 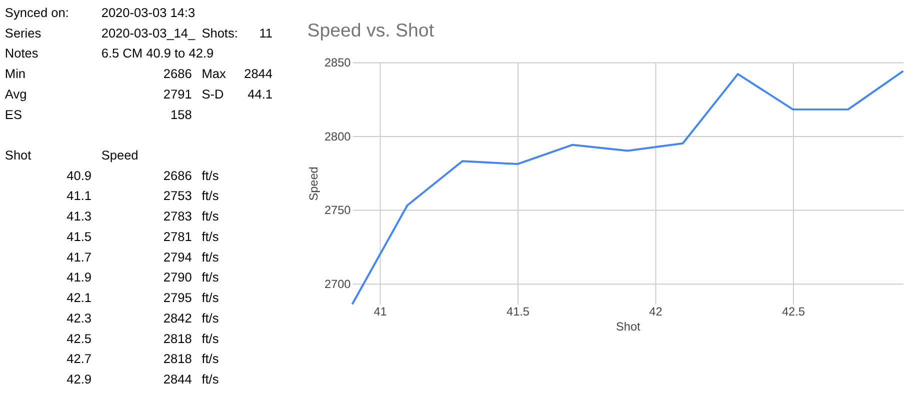 What do you see at coordinates (157, 53) in the screenshot?
I see `text: 6.5 CM 40.9 to 42.9` at bounding box center [157, 53].